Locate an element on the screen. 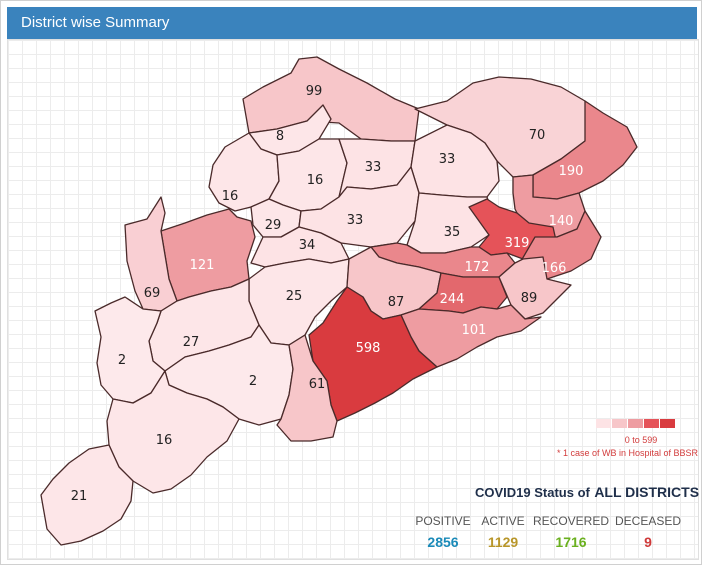 The height and width of the screenshot is (566, 702). stat-deceased: DECEASED 9 is located at coordinates (648, 532).